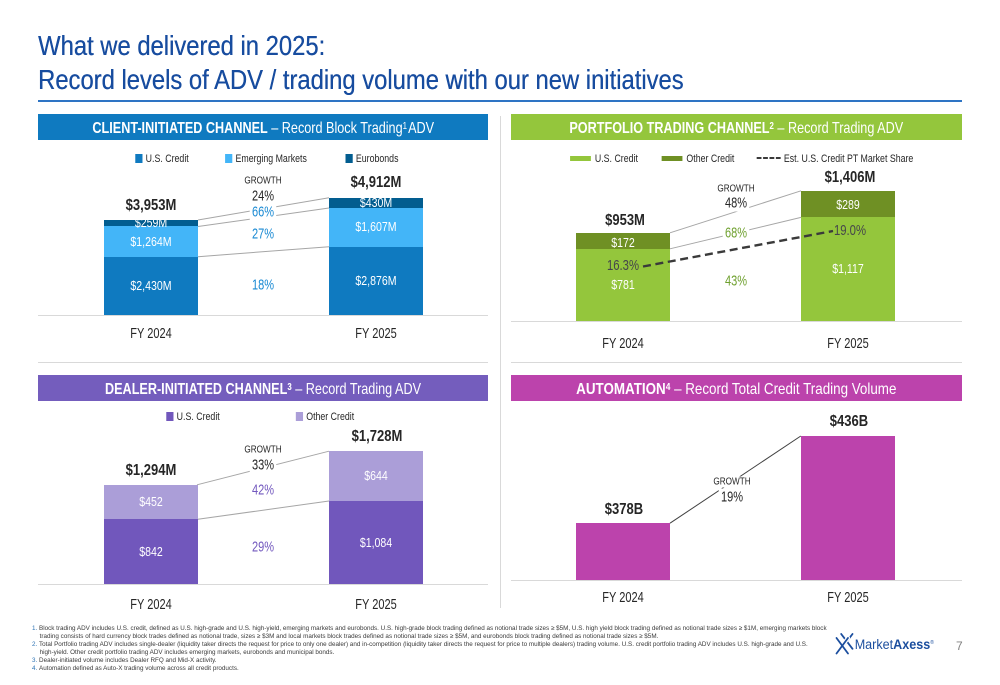 This screenshot has width=1000, height=685. I want to click on svg-text: MarketAxess®, so click(894, 644).